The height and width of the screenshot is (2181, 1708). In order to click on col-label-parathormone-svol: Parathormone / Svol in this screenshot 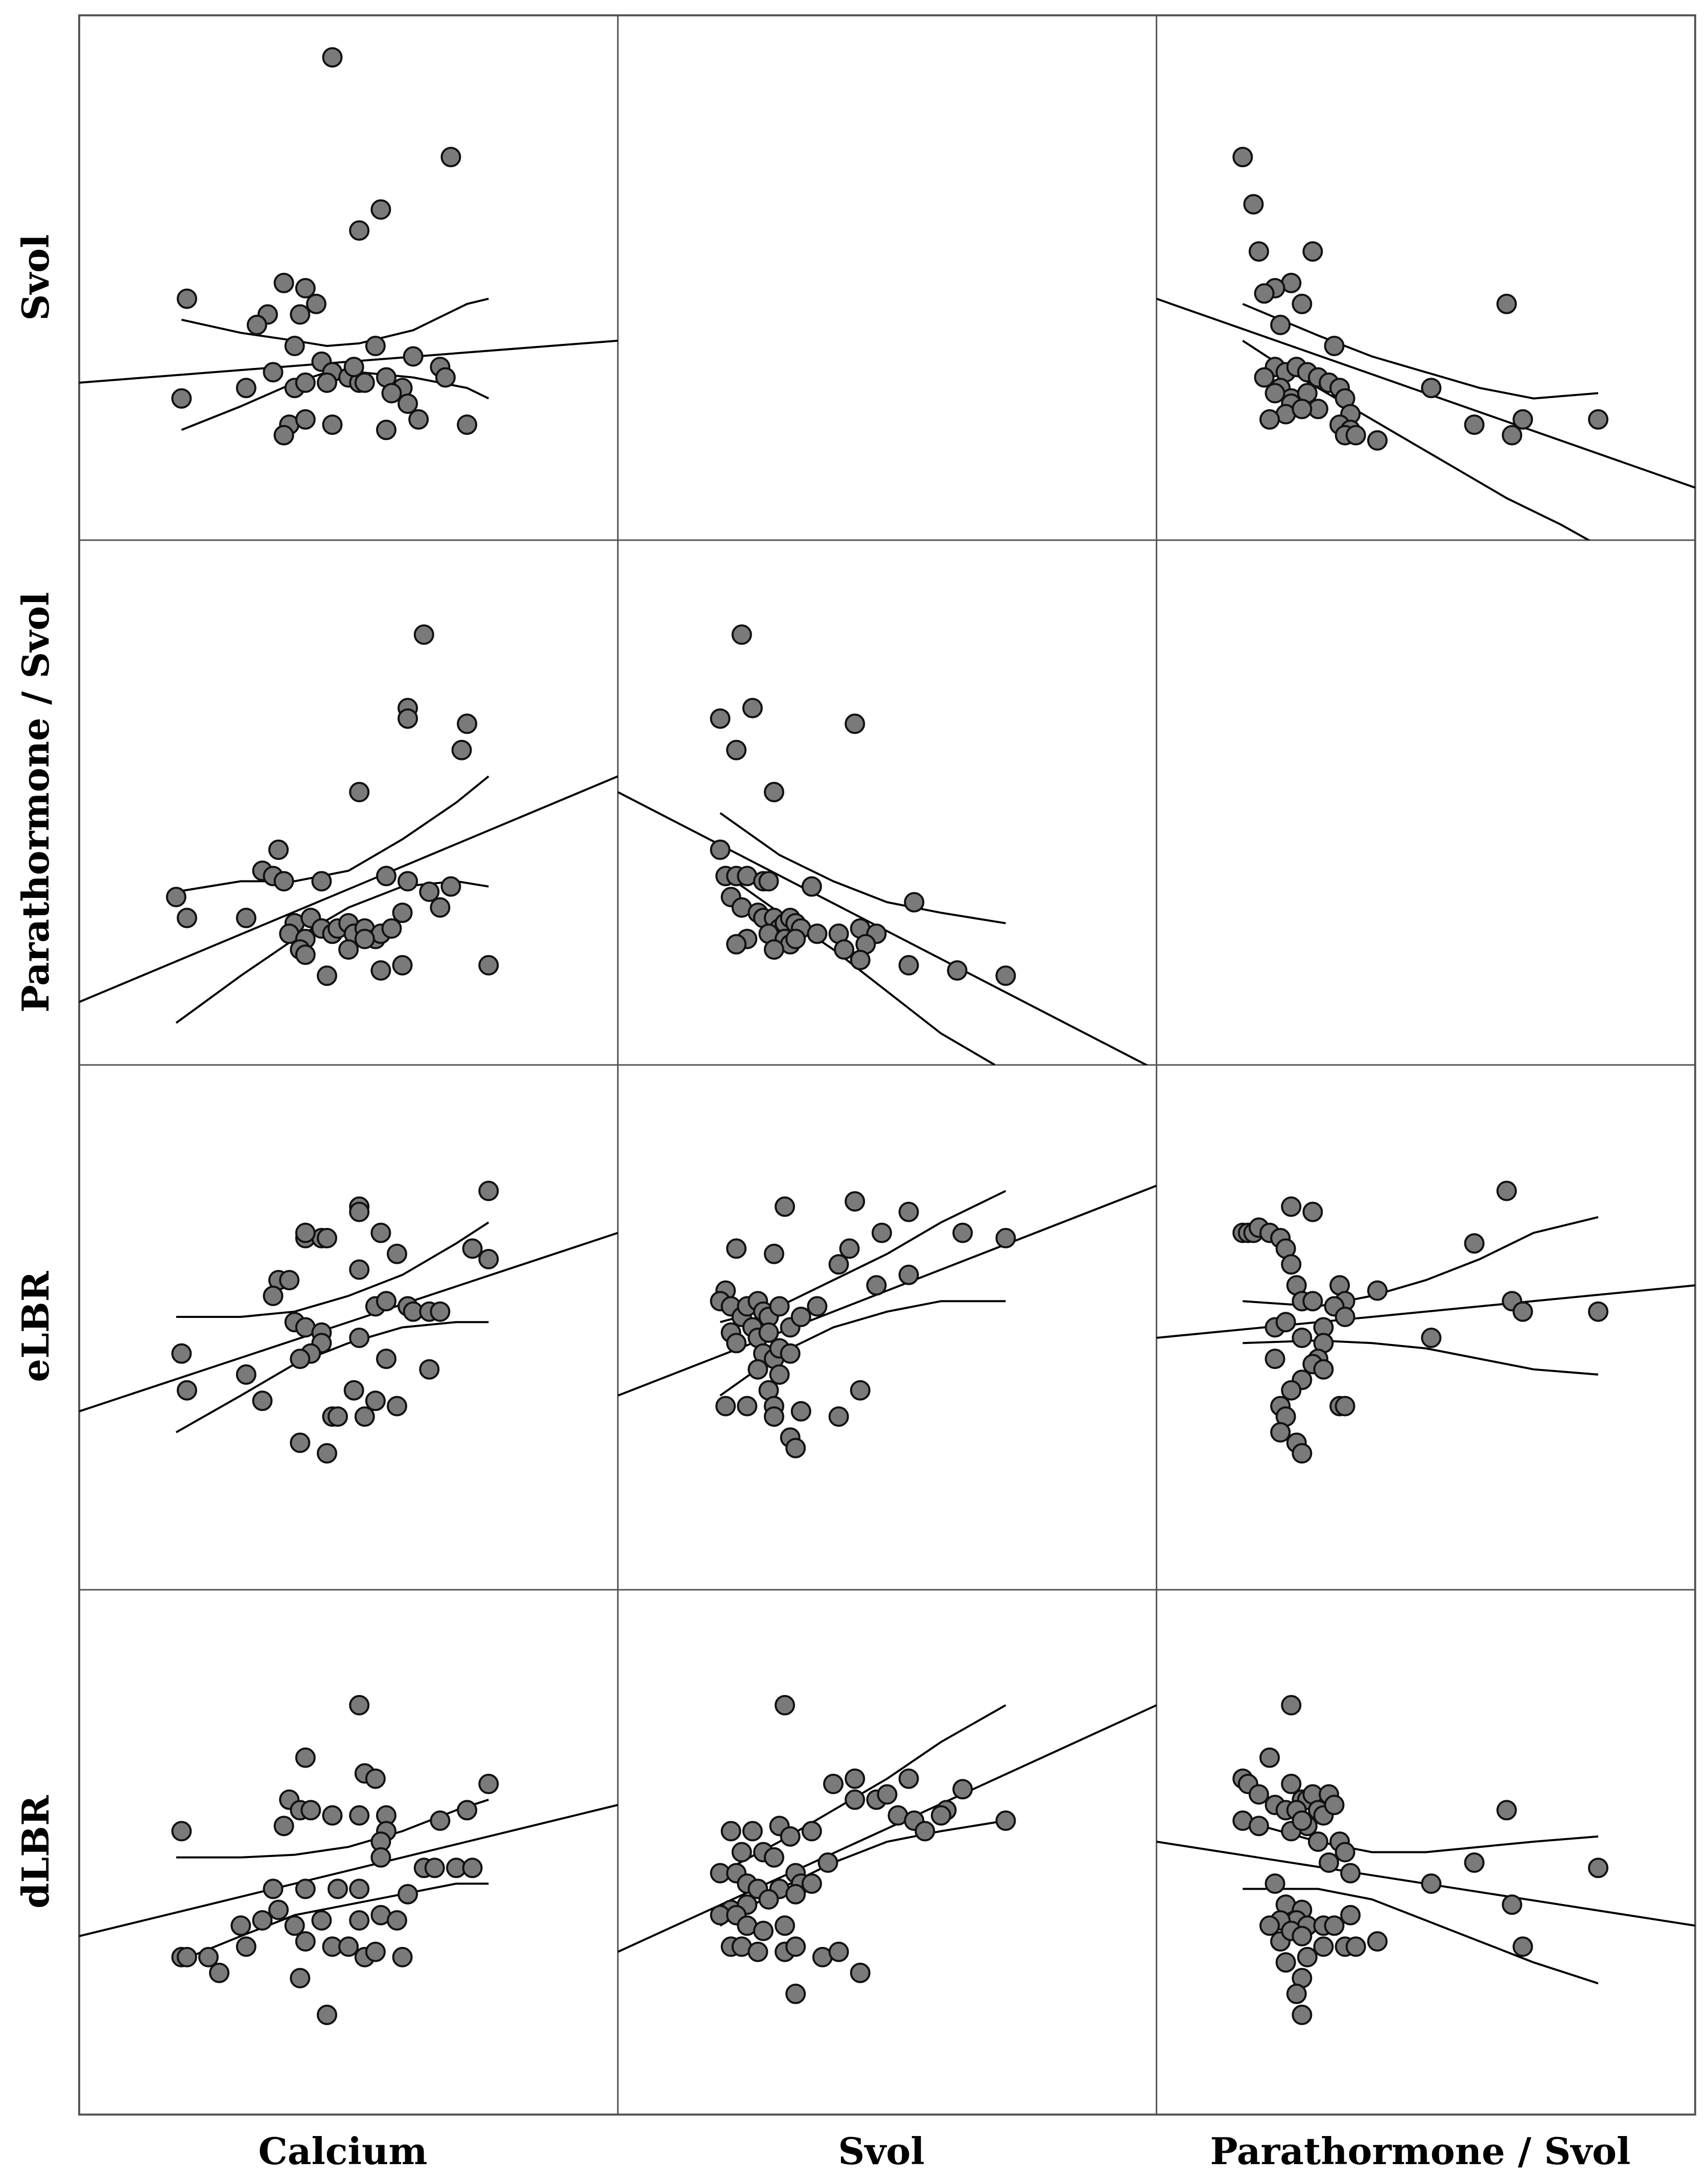, I will do `click(1420, 2151)`.